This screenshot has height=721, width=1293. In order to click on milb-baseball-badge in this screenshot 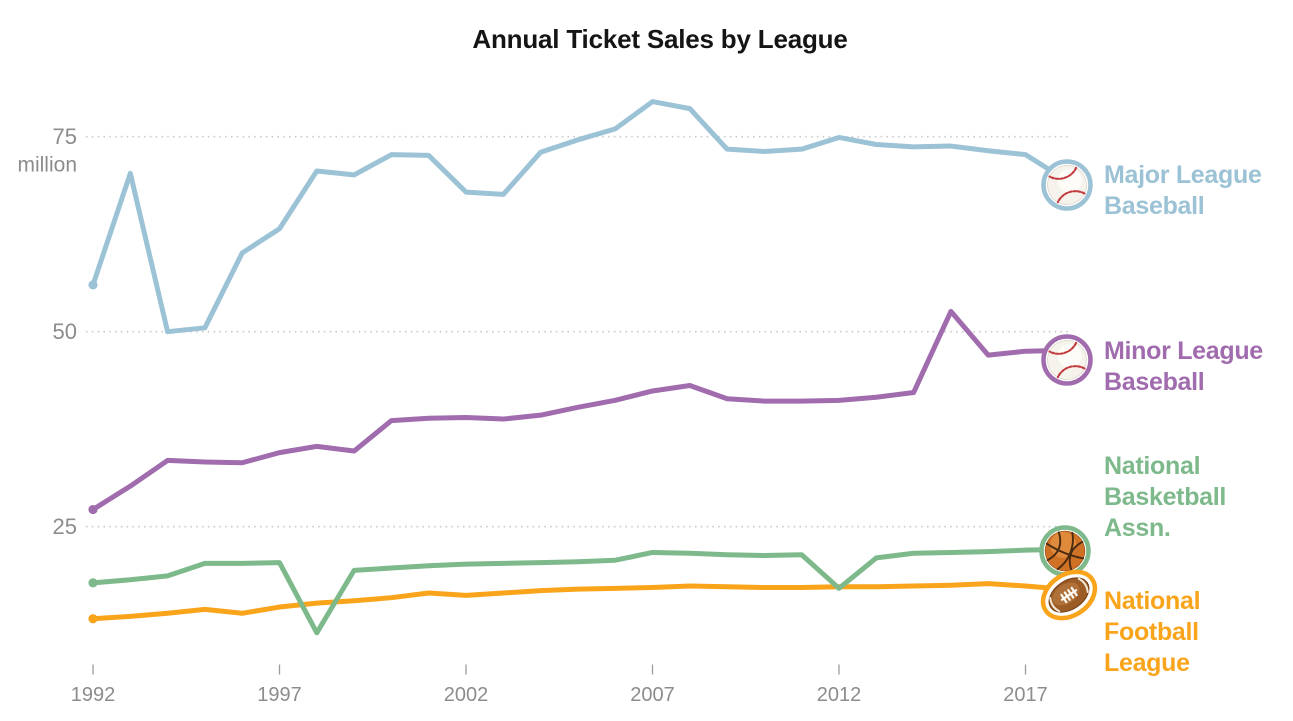, I will do `click(1067, 360)`.